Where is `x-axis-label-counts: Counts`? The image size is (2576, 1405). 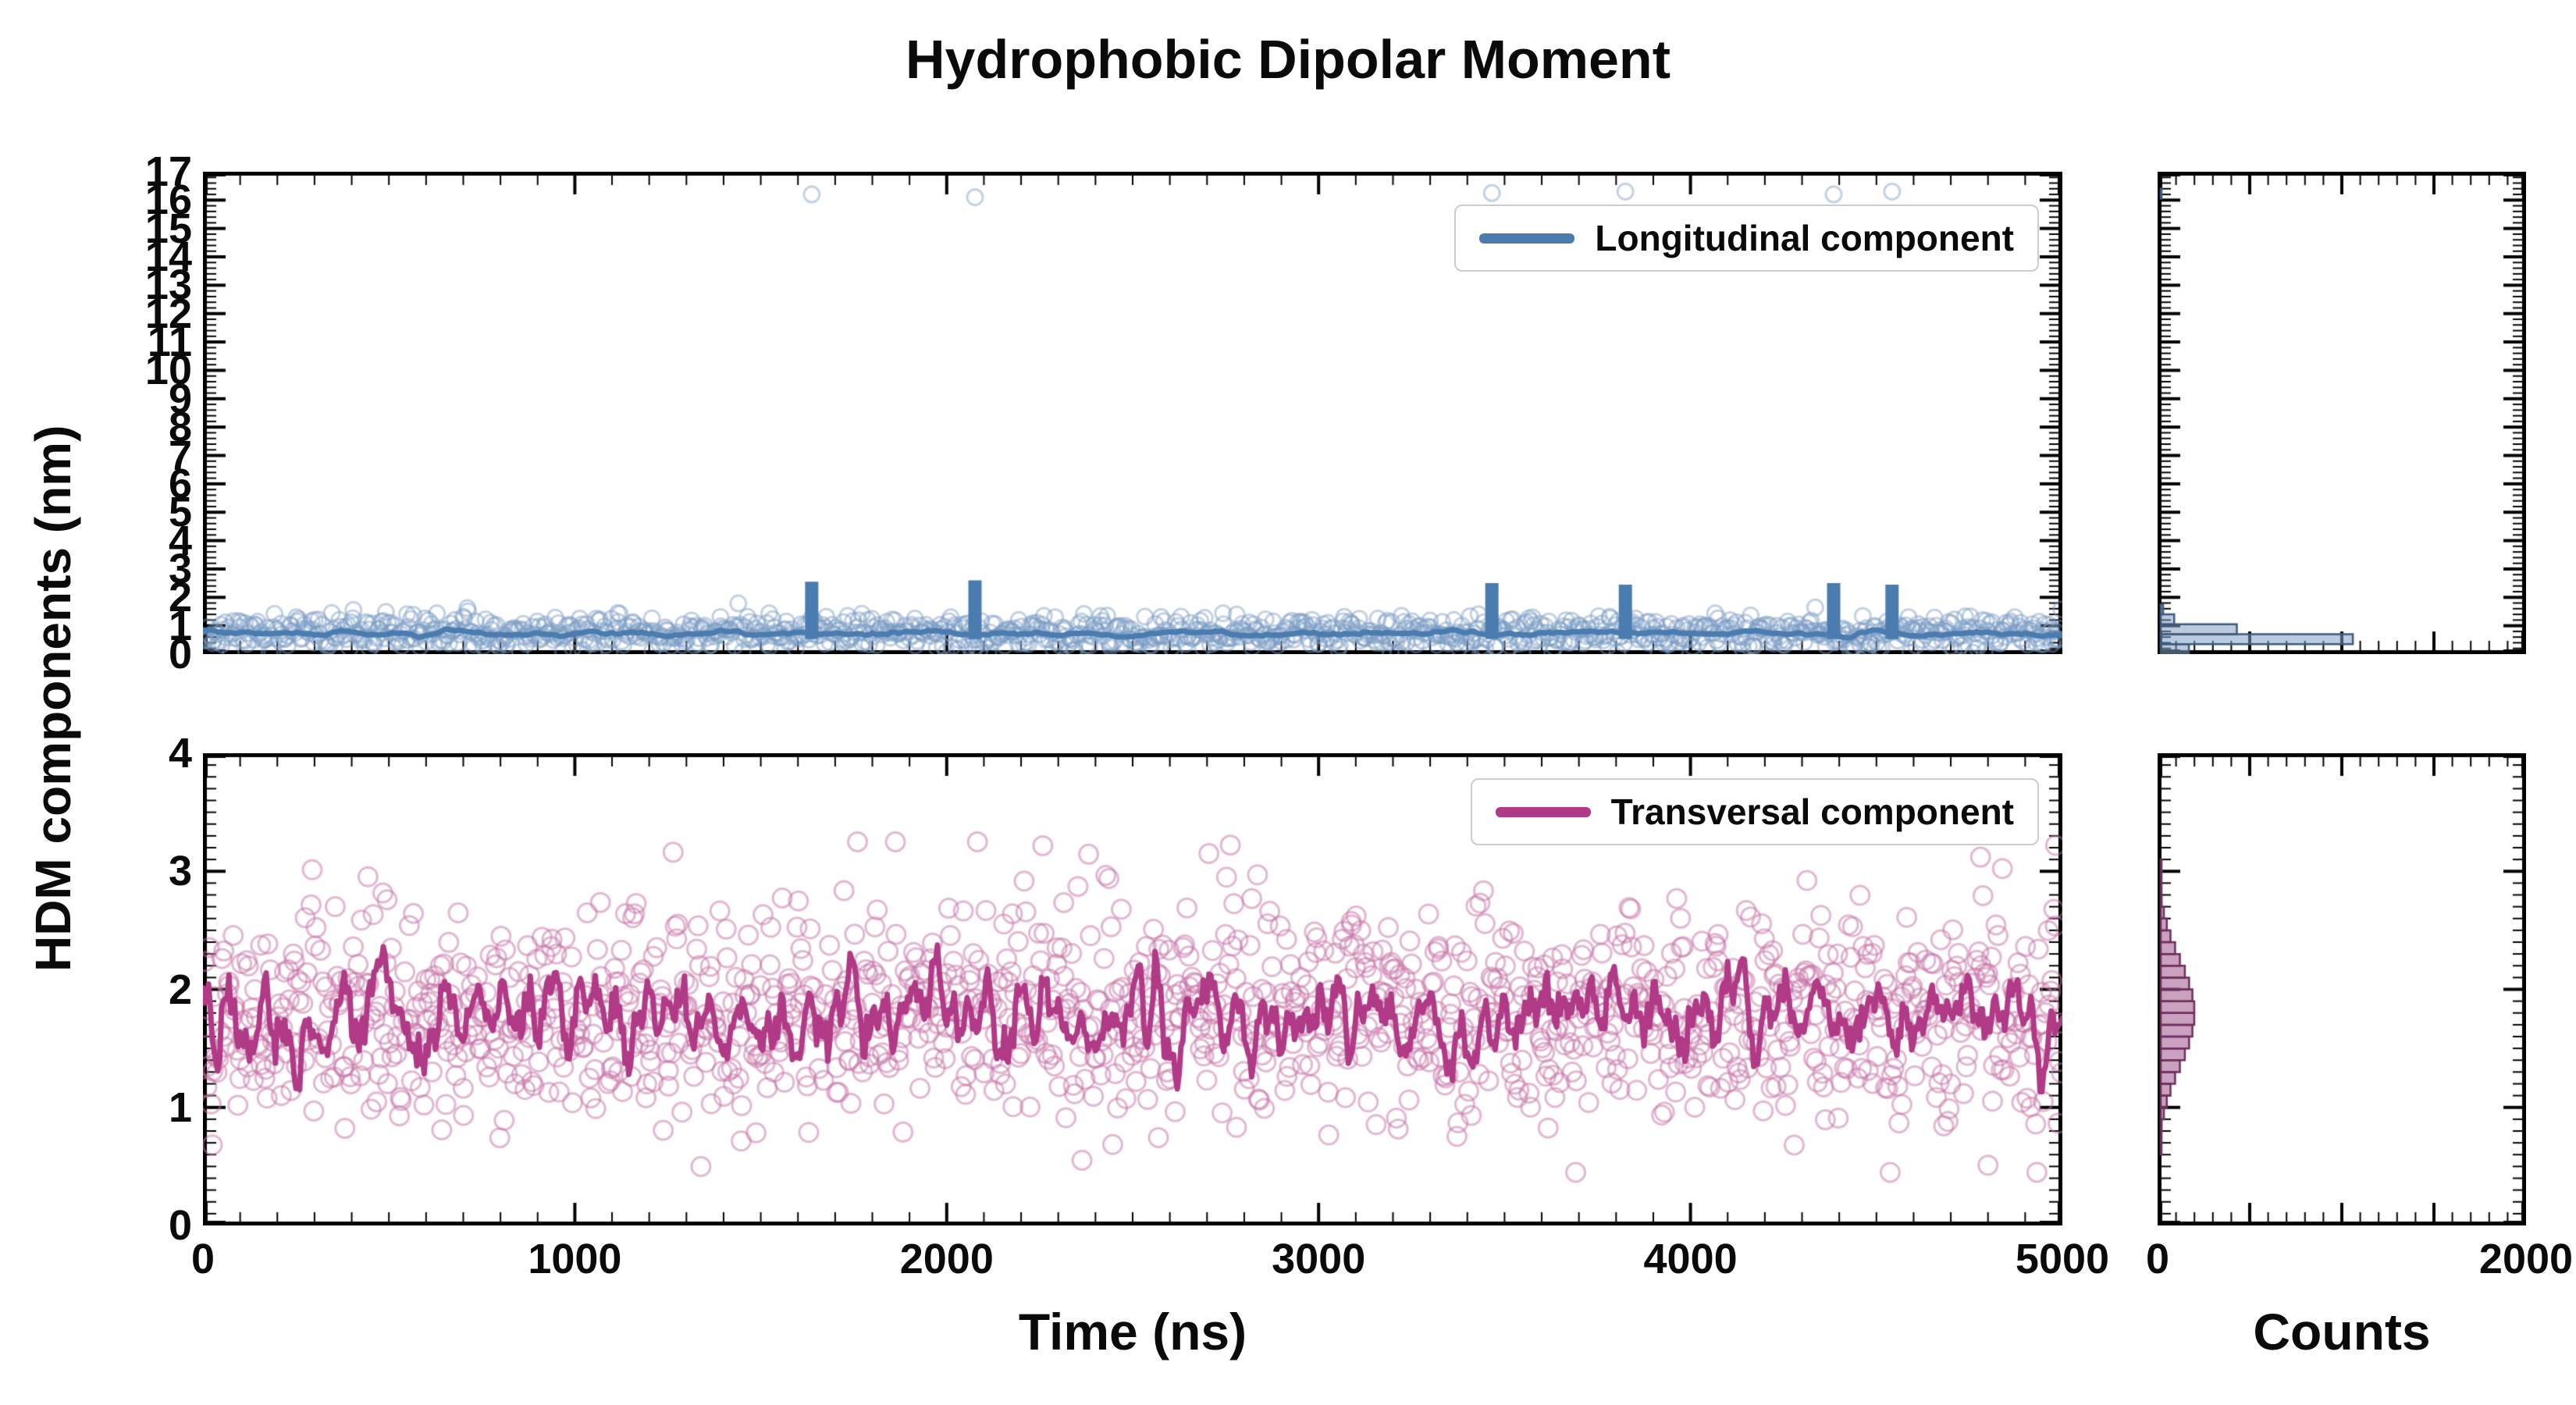
x-axis-label-counts: Counts is located at coordinates (2342, 1332).